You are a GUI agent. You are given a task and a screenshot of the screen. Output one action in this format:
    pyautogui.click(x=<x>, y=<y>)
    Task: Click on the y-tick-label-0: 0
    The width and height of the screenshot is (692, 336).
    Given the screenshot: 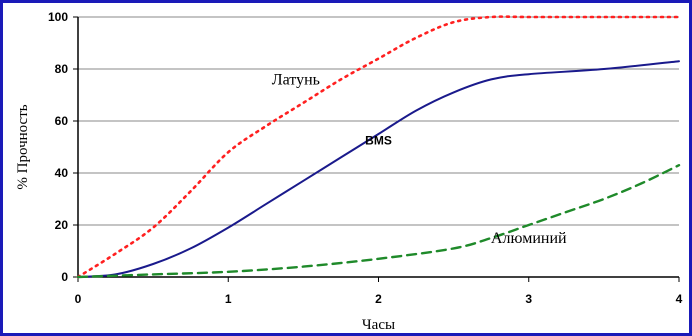 What is the action you would take?
    pyautogui.click(x=64, y=277)
    